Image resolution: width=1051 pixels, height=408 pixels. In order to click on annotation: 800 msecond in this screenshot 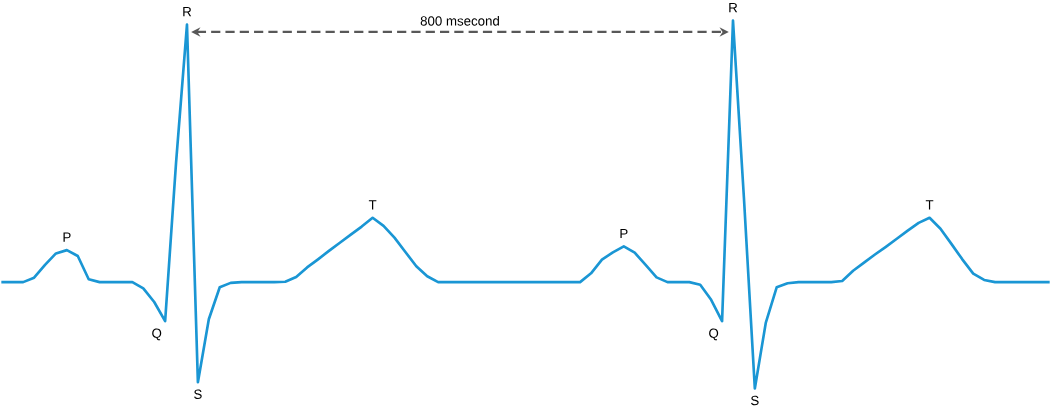, I will do `click(459, 20)`.